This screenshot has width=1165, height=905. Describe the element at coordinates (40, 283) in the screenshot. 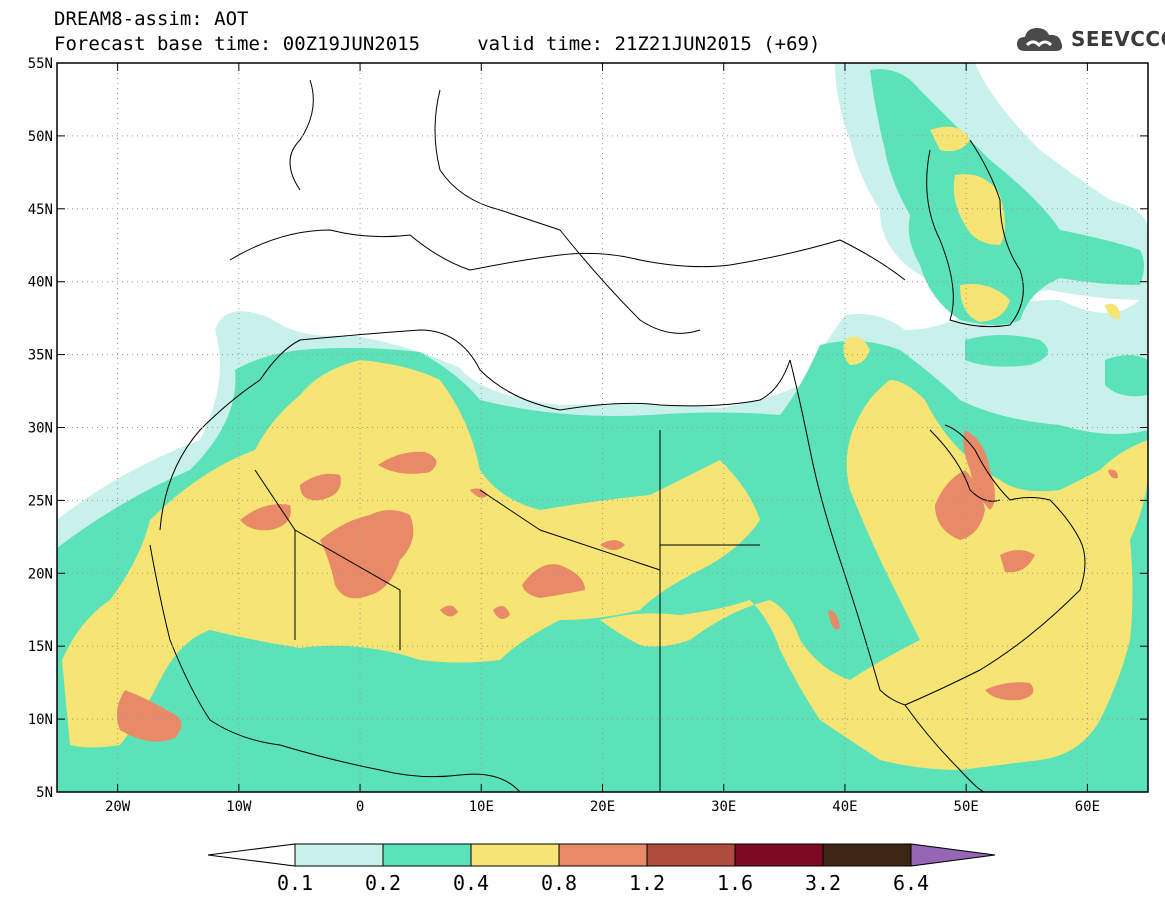

I see `y-tick-label: 40N` at that location.